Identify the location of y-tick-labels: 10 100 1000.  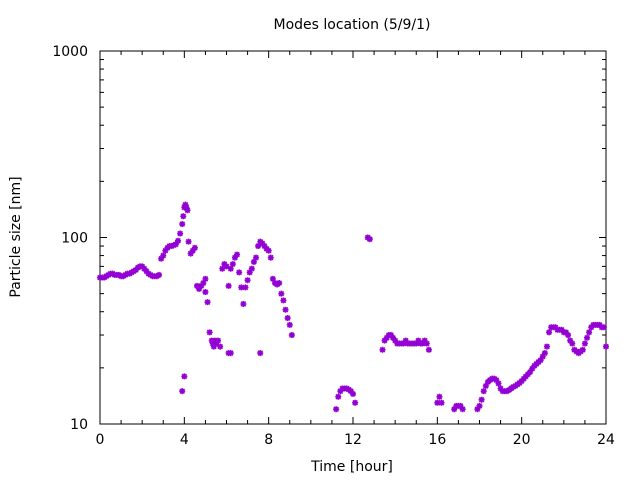
(70, 238).